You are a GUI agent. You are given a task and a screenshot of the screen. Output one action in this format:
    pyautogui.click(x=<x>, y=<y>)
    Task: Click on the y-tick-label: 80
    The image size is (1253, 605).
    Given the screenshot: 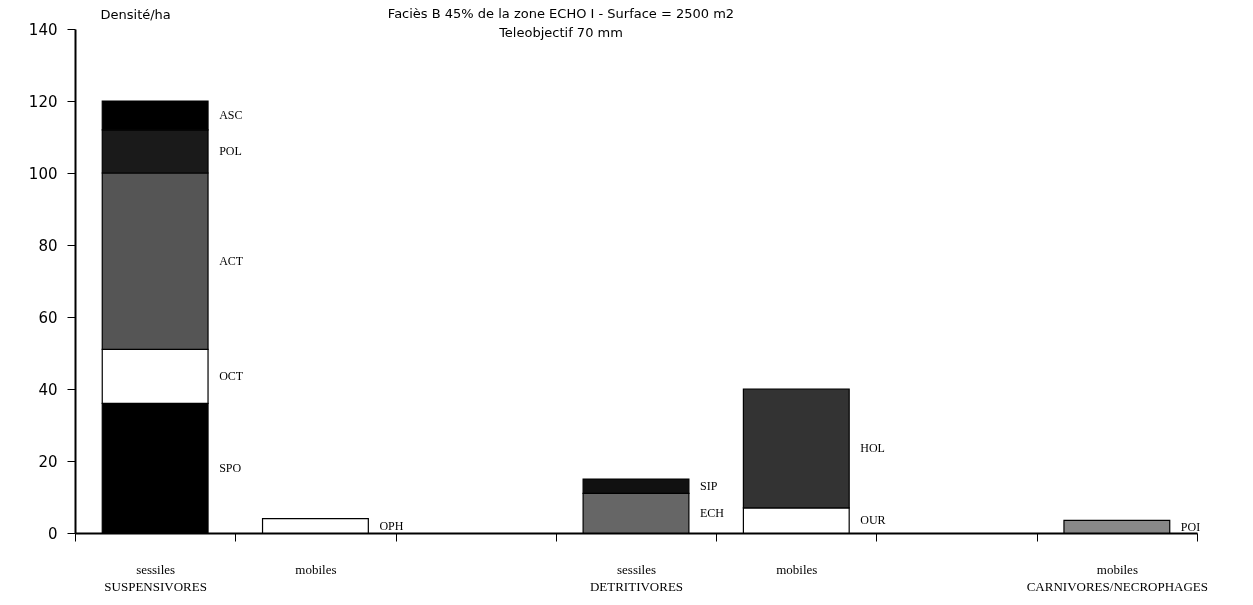 What is the action you would take?
    pyautogui.click(x=48, y=245)
    